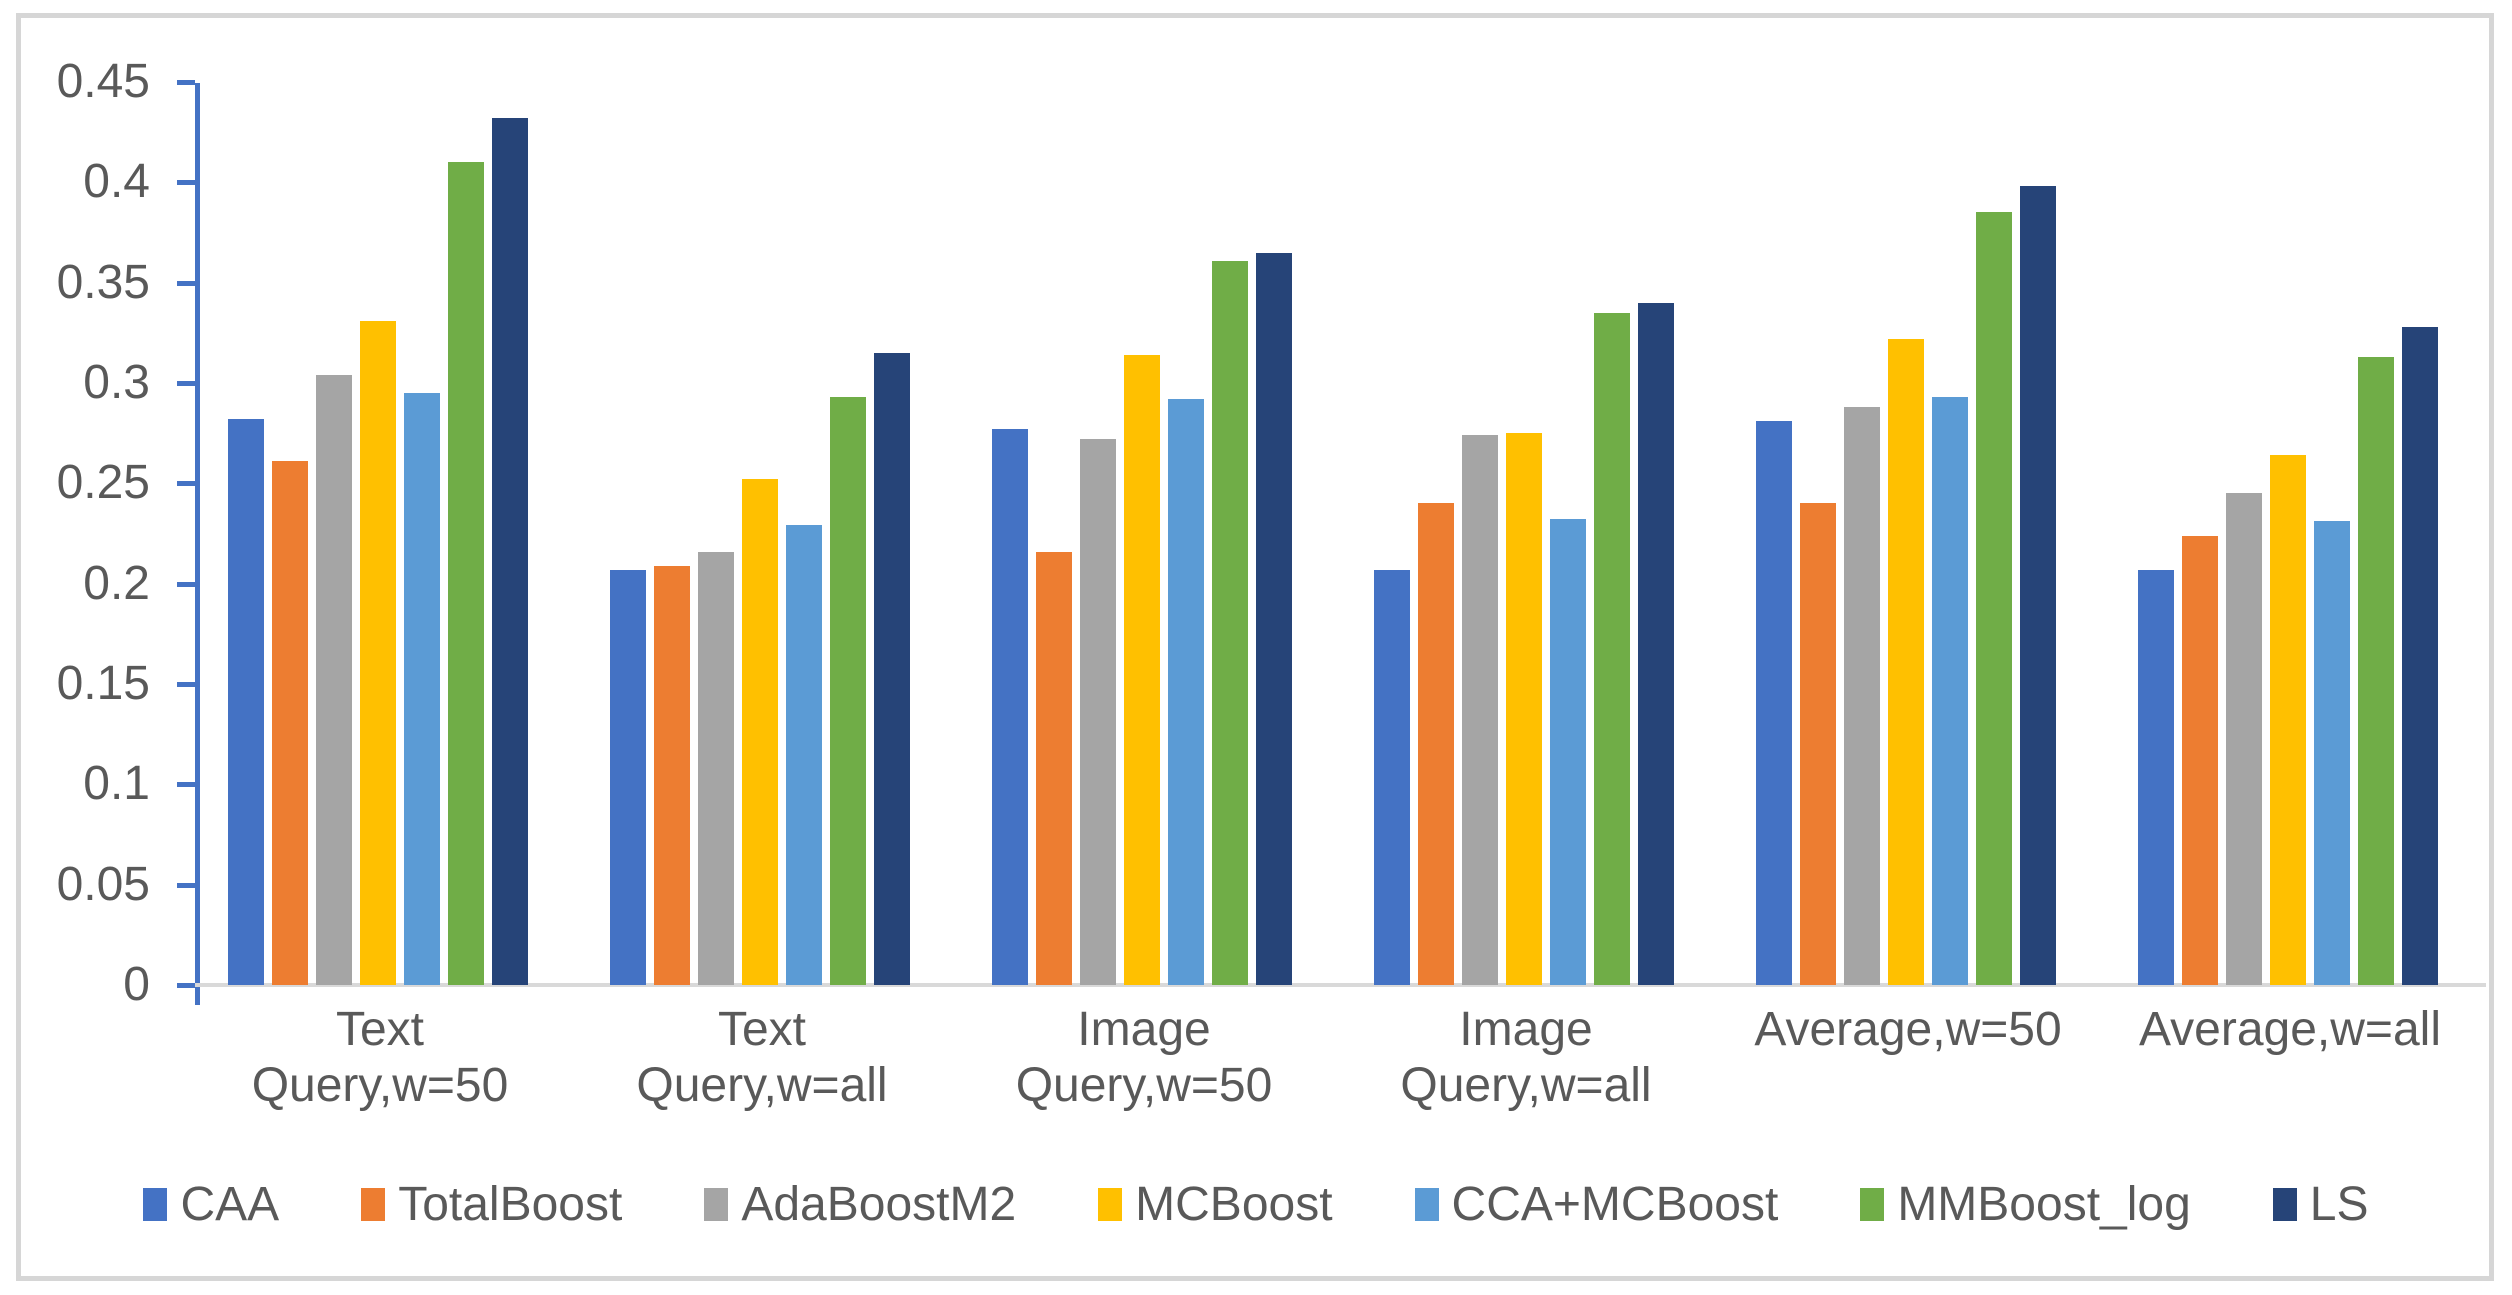  I want to click on y-tick-label: 0, so click(136, 984).